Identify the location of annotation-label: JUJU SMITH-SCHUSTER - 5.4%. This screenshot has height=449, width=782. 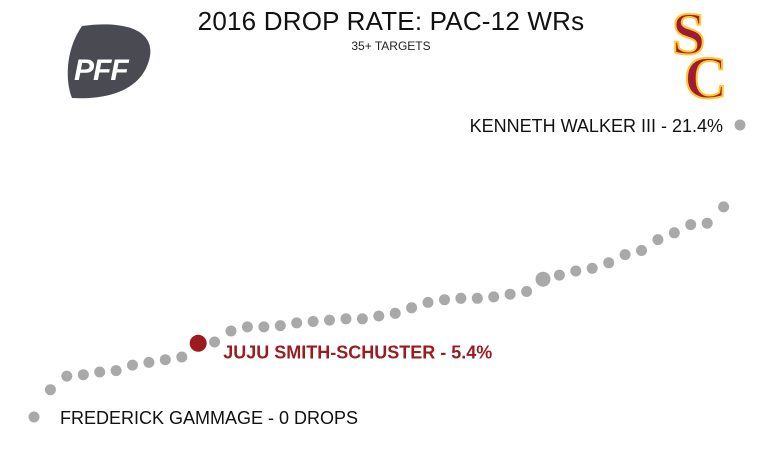
(357, 352).